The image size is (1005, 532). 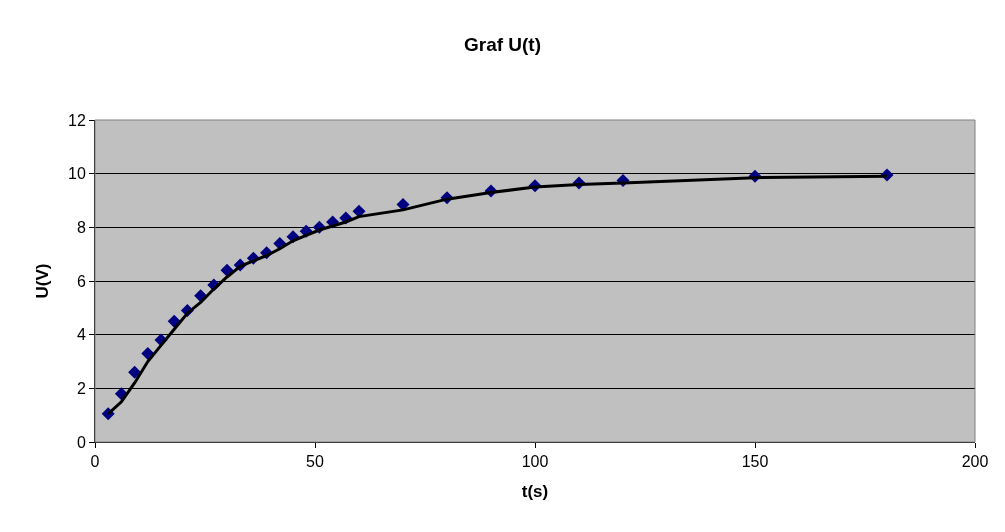 I want to click on y-tick-label: 2, so click(x=81, y=388).